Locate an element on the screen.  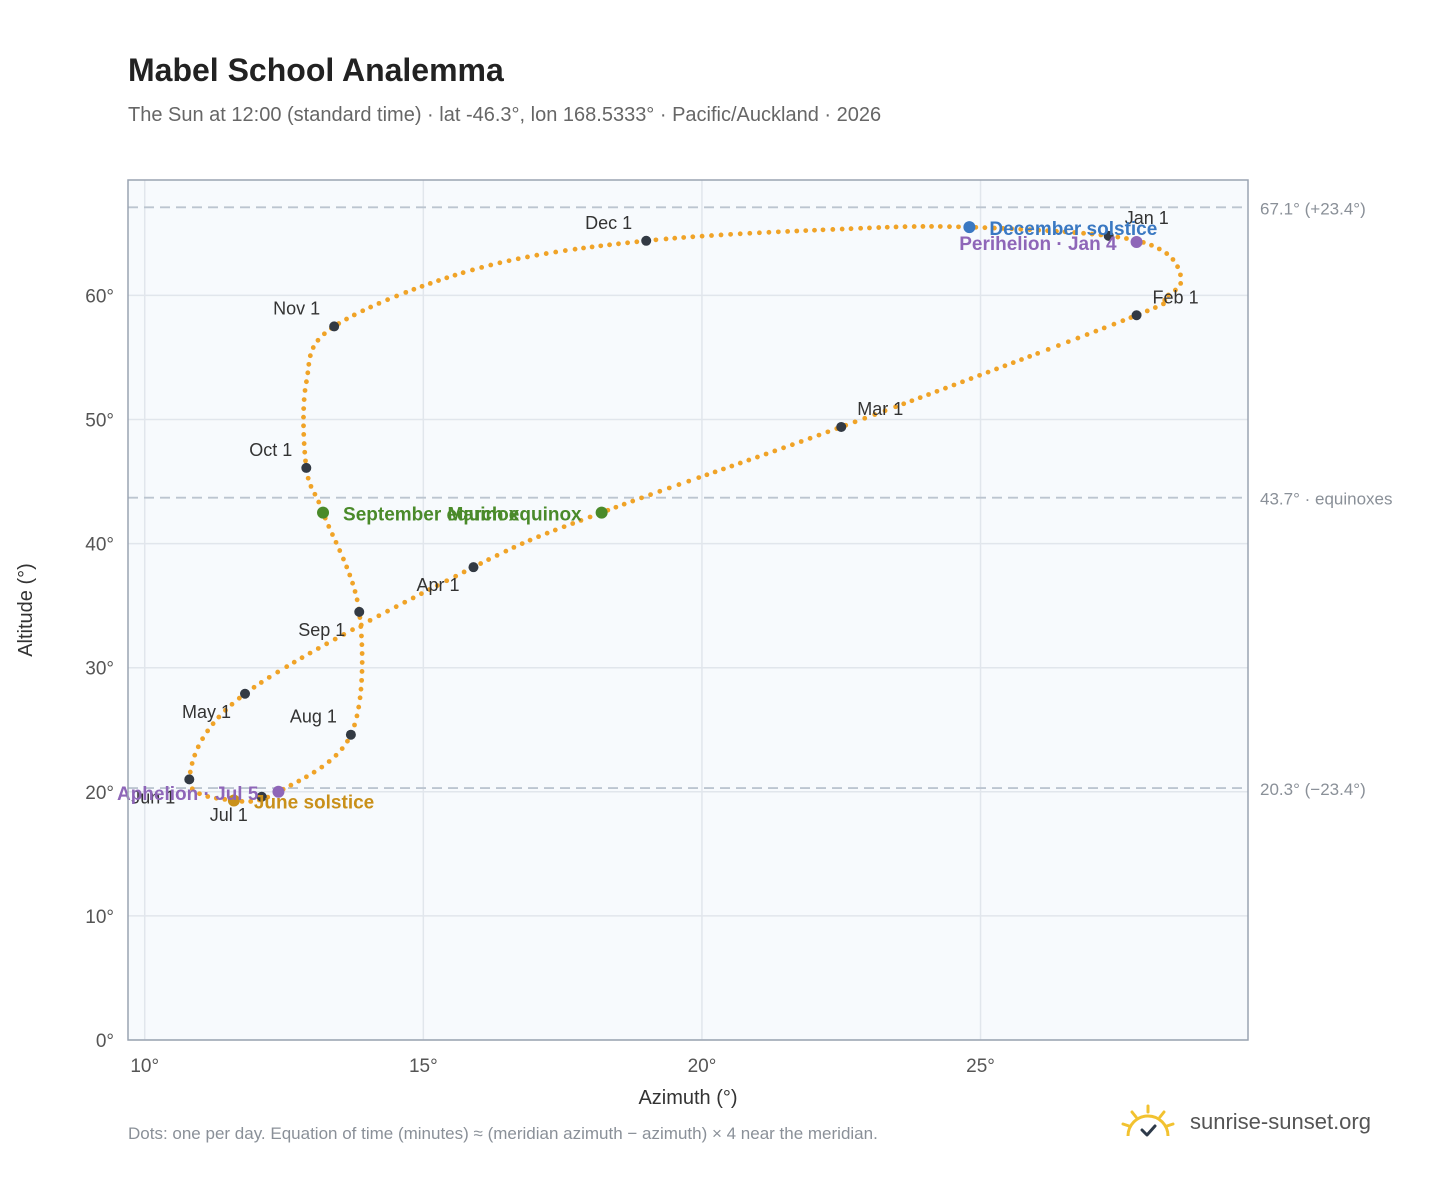
x-tick-label: 25° is located at coordinates (980, 1066).